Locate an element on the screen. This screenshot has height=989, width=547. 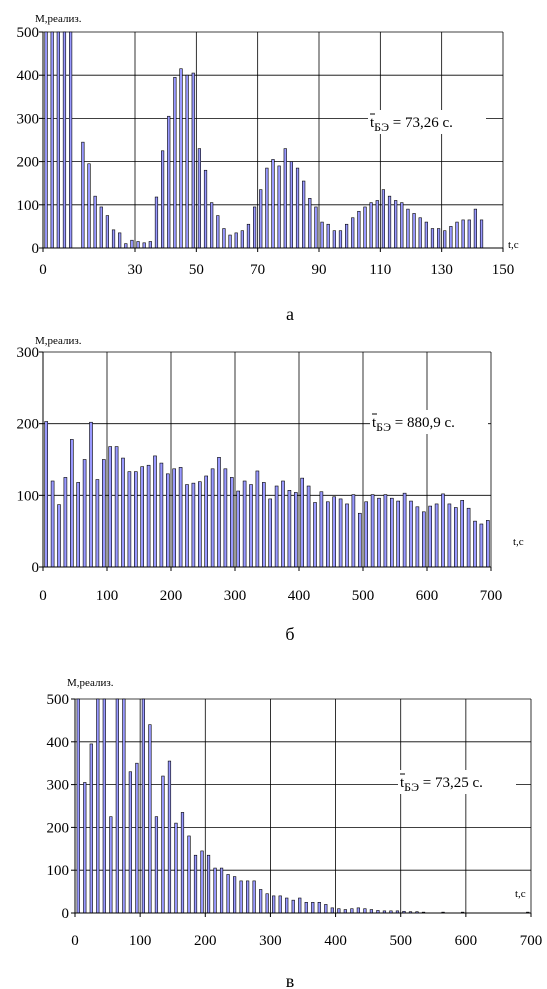
x-tick-label: 70 is located at coordinates (257, 270).